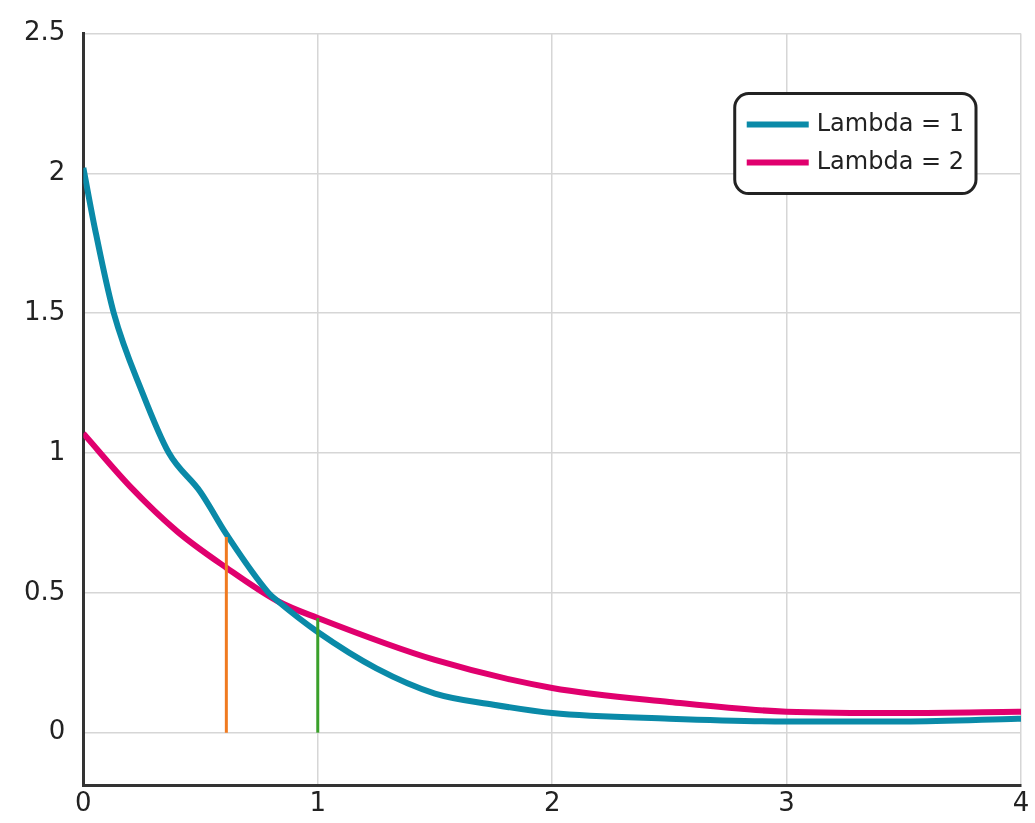 This screenshot has width=1035, height=823. I want to click on y-tick-label: 2, so click(57, 171).